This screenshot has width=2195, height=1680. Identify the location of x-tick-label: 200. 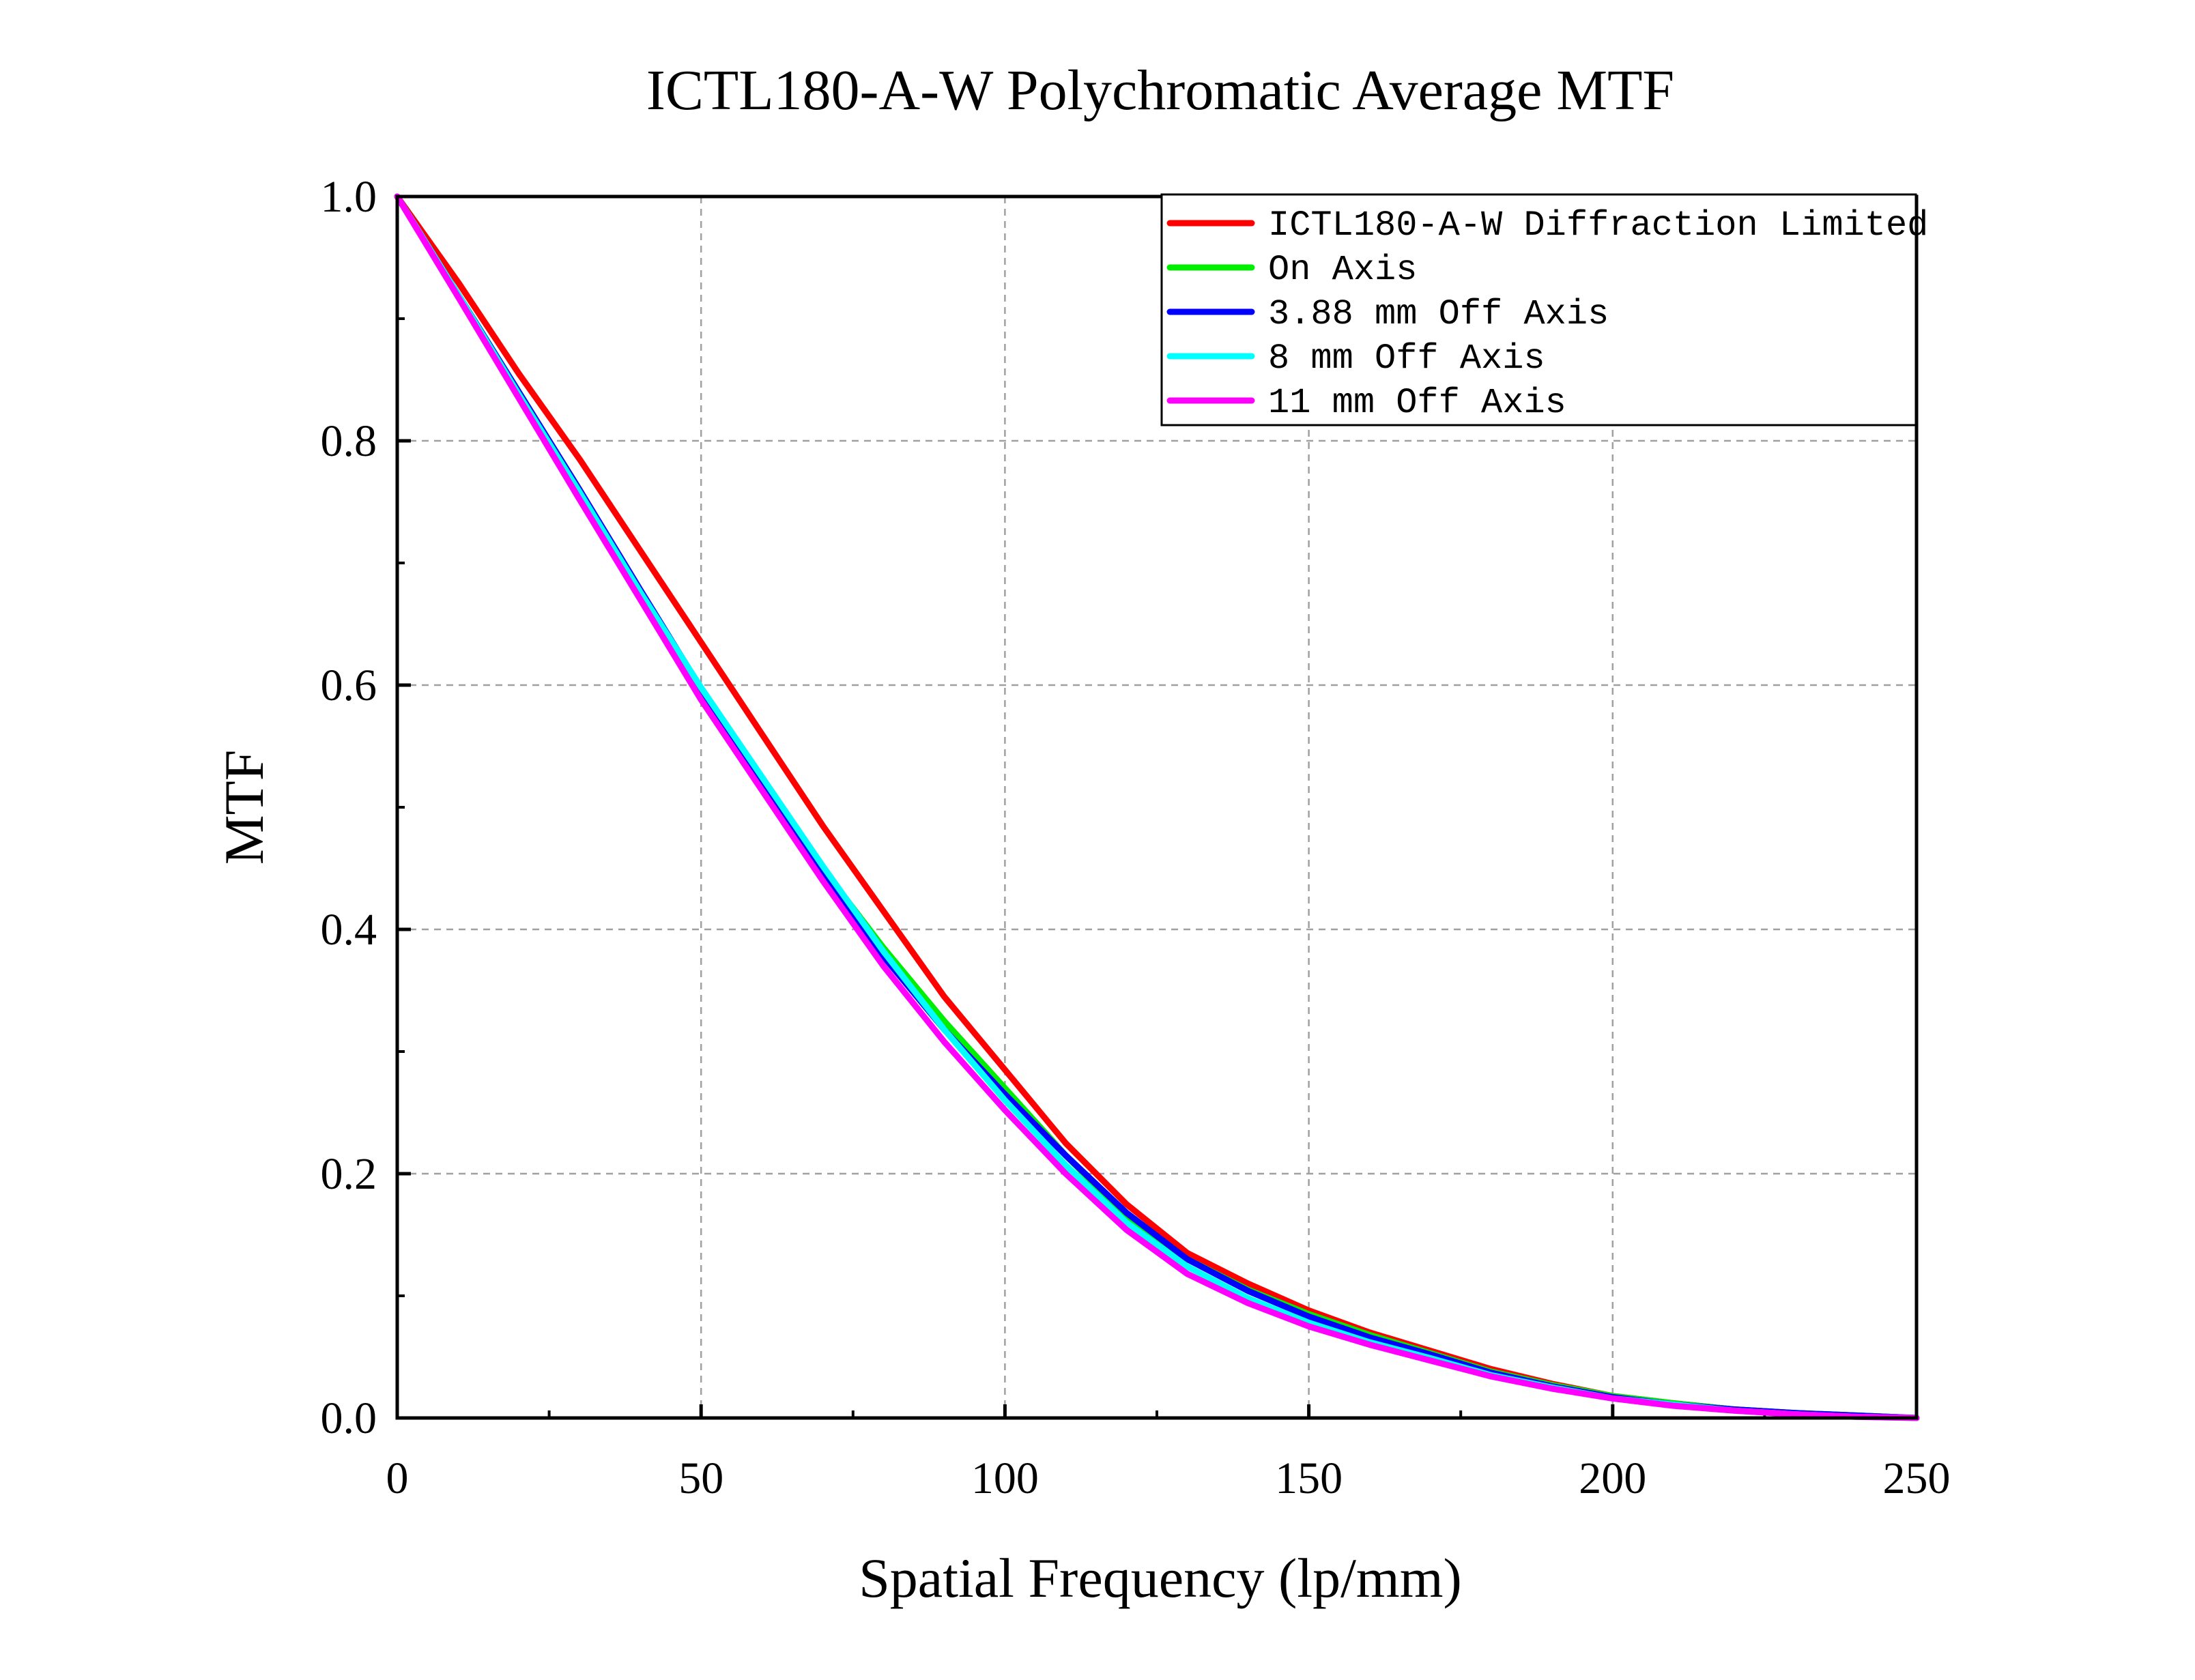
(1613, 1478).